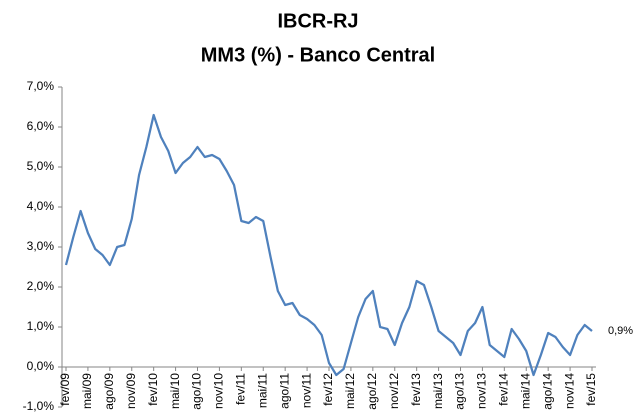 This screenshot has width=635, height=419. I want to click on x-tick-label: fev/12, so click(328, 389).